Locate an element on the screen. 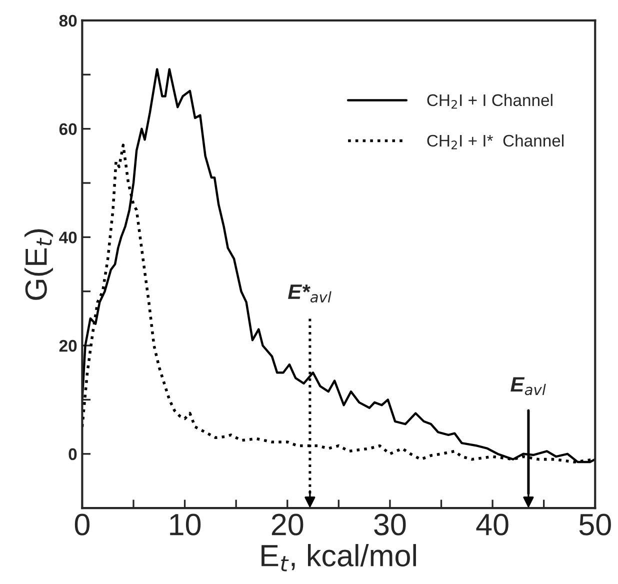 This screenshot has width=618, height=584. x-tick-label: 20 is located at coordinates (288, 525).